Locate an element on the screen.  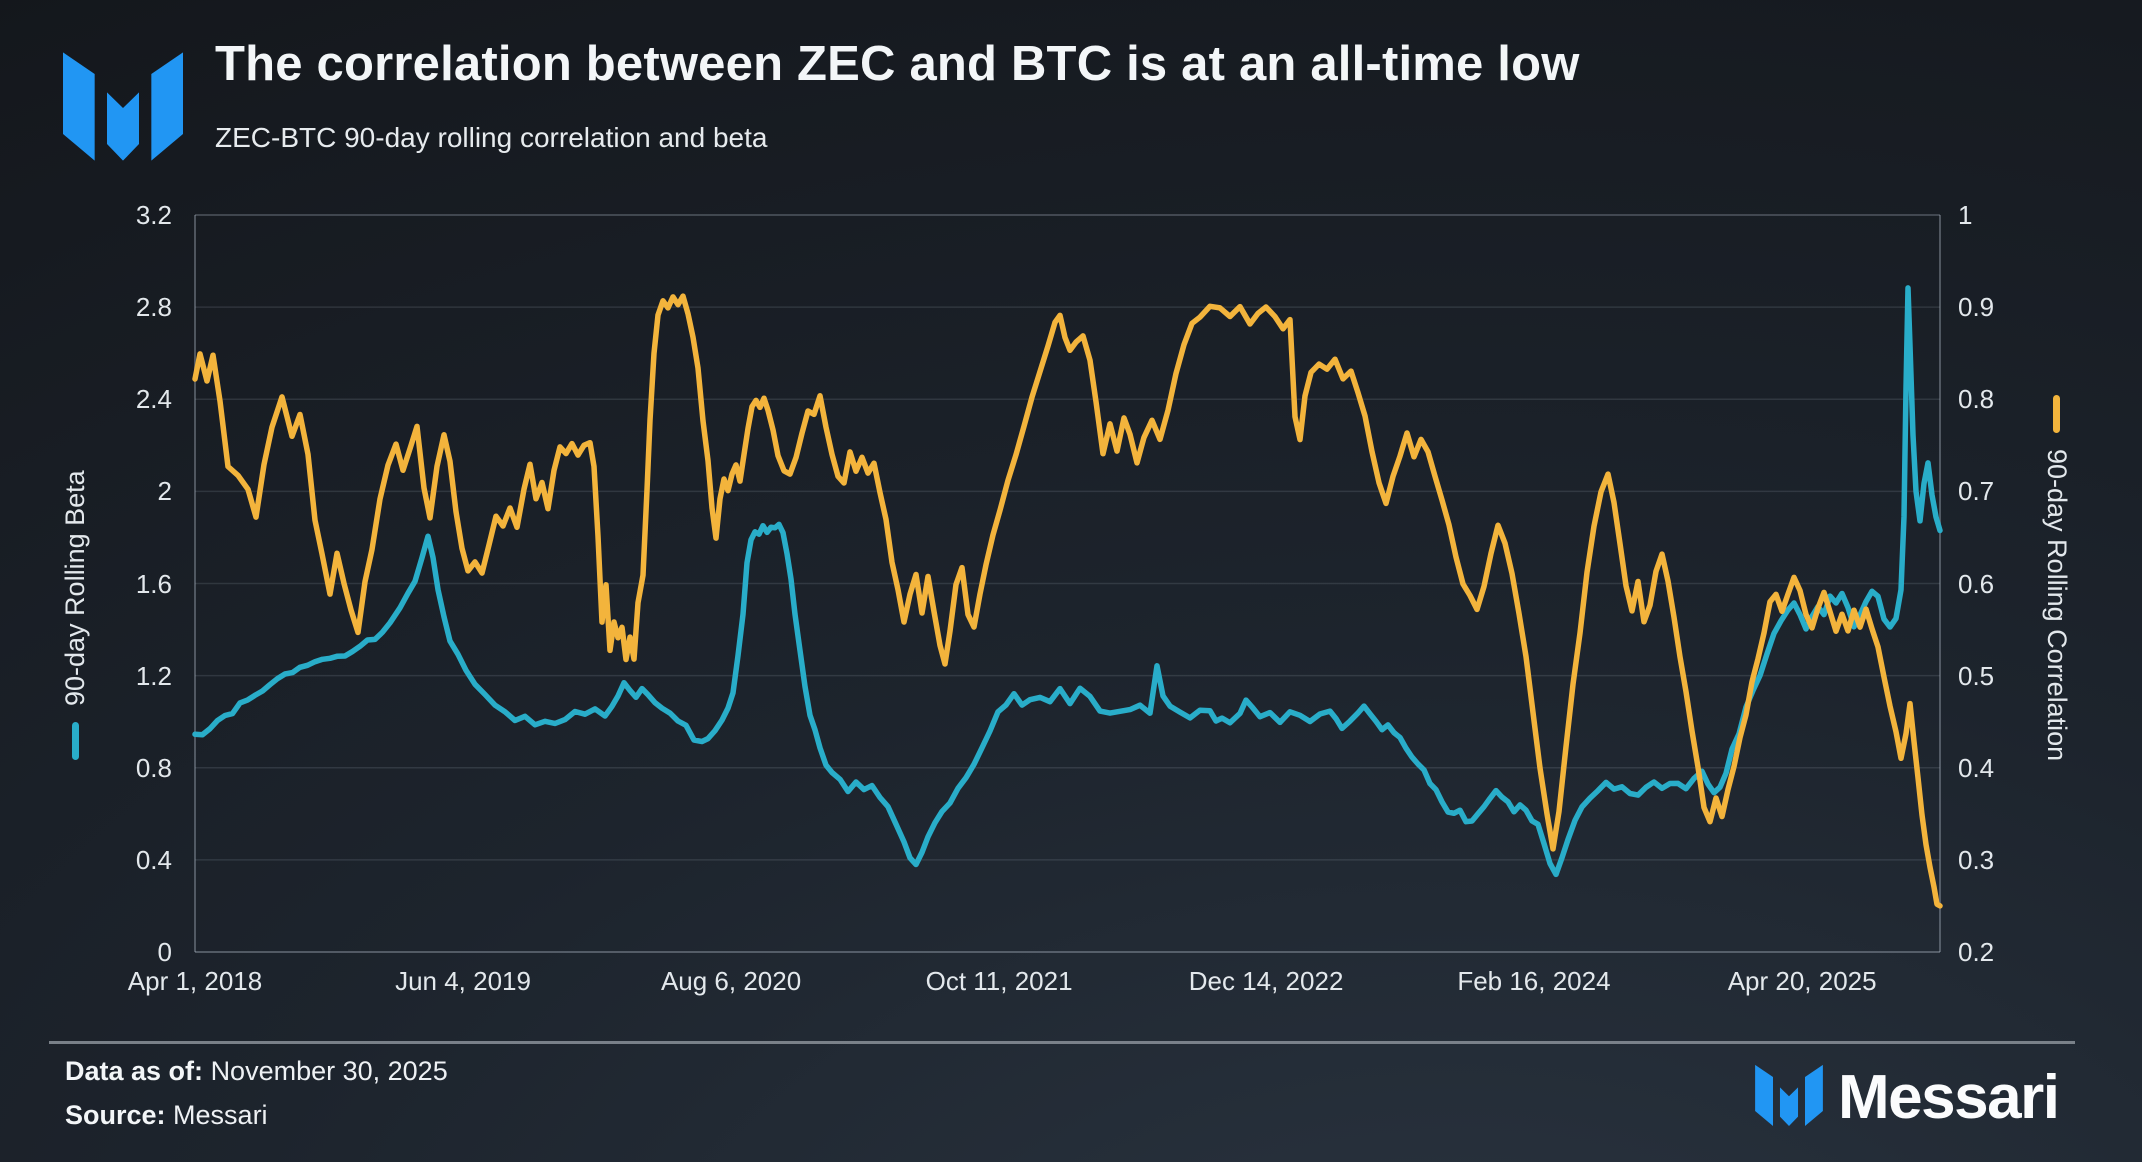
messari-wordmark: Messari is located at coordinates (1949, 1097).